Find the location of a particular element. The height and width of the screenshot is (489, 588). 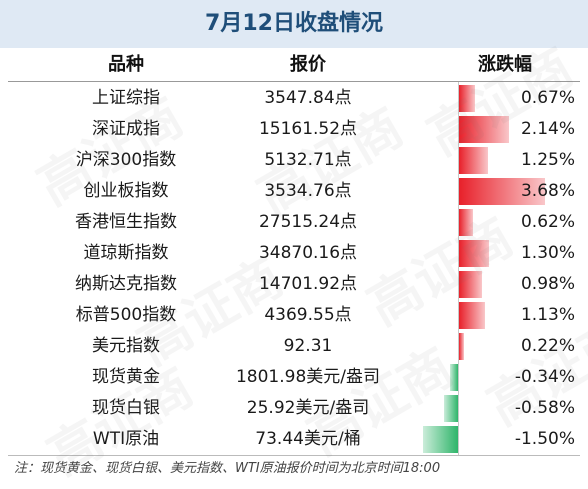

table-row: 创业板指数 3534.76点 3.68% is located at coordinates (294, 191).